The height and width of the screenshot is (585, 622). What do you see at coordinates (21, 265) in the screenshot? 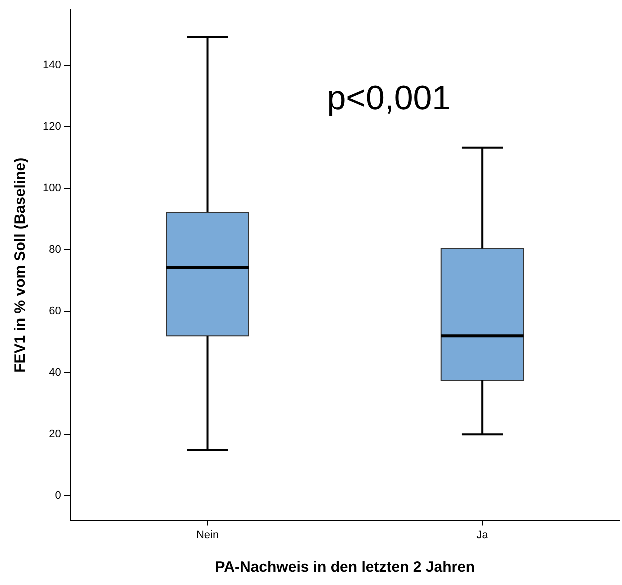
I see `y-axis-title: FEV1 in % vom Soll (Baseline)` at bounding box center [21, 265].